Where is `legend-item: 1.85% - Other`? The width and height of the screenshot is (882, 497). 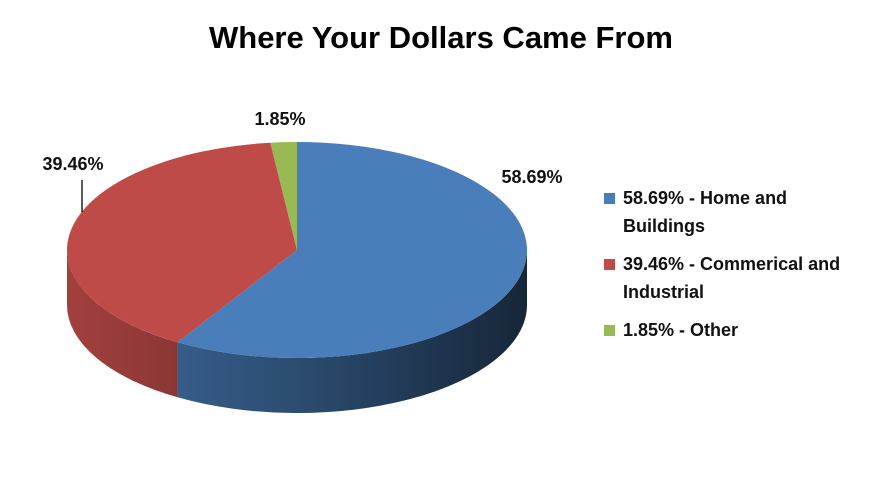 legend-item: 1.85% - Other is located at coordinates (735, 330).